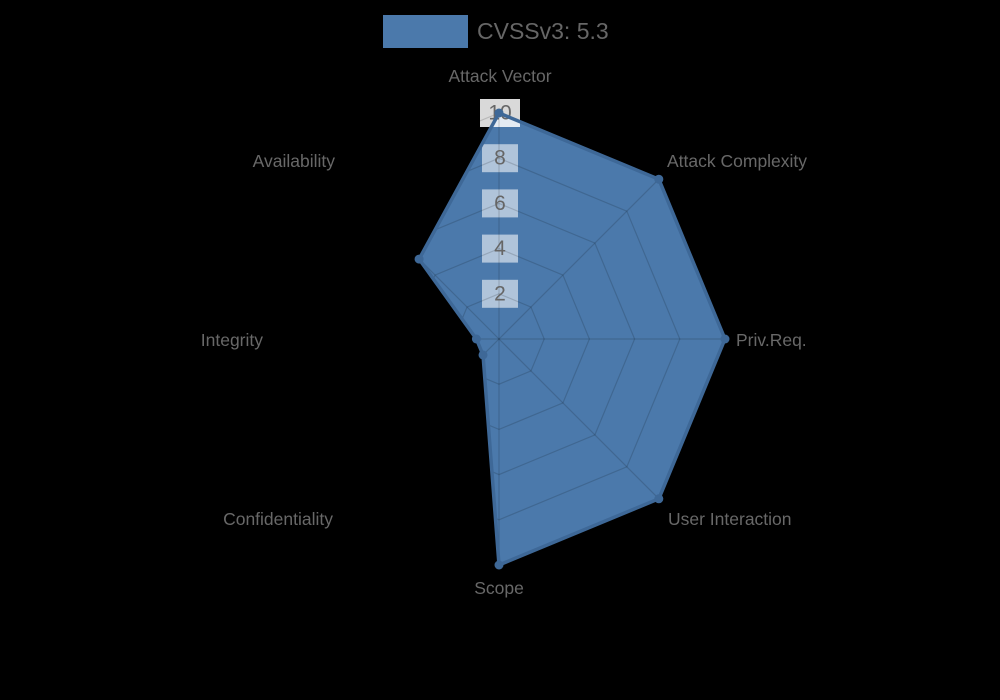 The image size is (1000, 700). What do you see at coordinates (543, 31) in the screenshot?
I see `legend-label: CVSSv3: 5.3` at bounding box center [543, 31].